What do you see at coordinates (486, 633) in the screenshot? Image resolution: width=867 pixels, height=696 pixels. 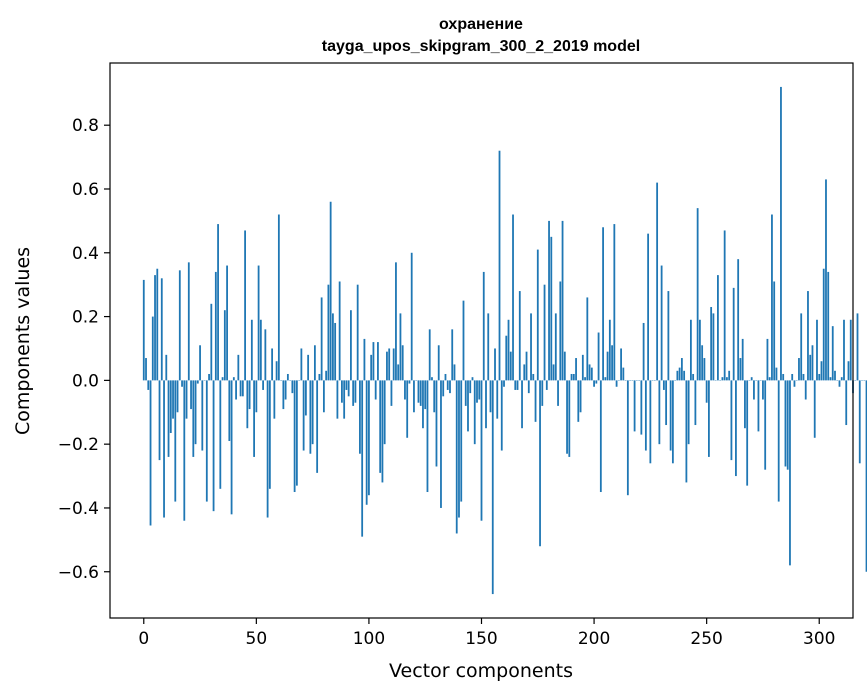 I see `x-axis-ticks: 0 50 100 150 200 250 300` at bounding box center [486, 633].